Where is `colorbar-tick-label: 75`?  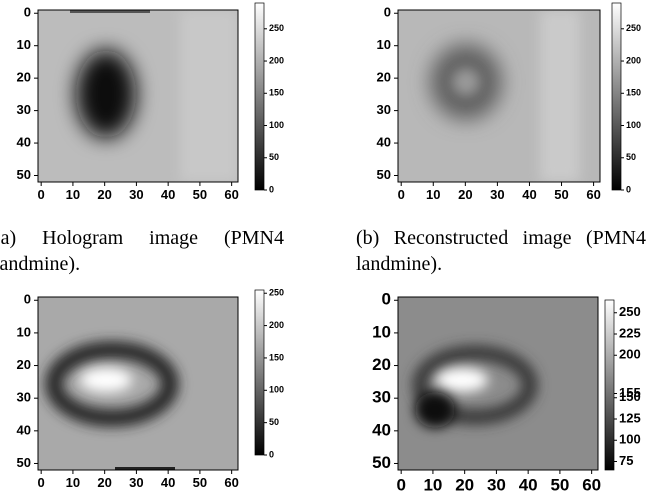 colorbar-tick-label: 75 is located at coordinates (626, 460).